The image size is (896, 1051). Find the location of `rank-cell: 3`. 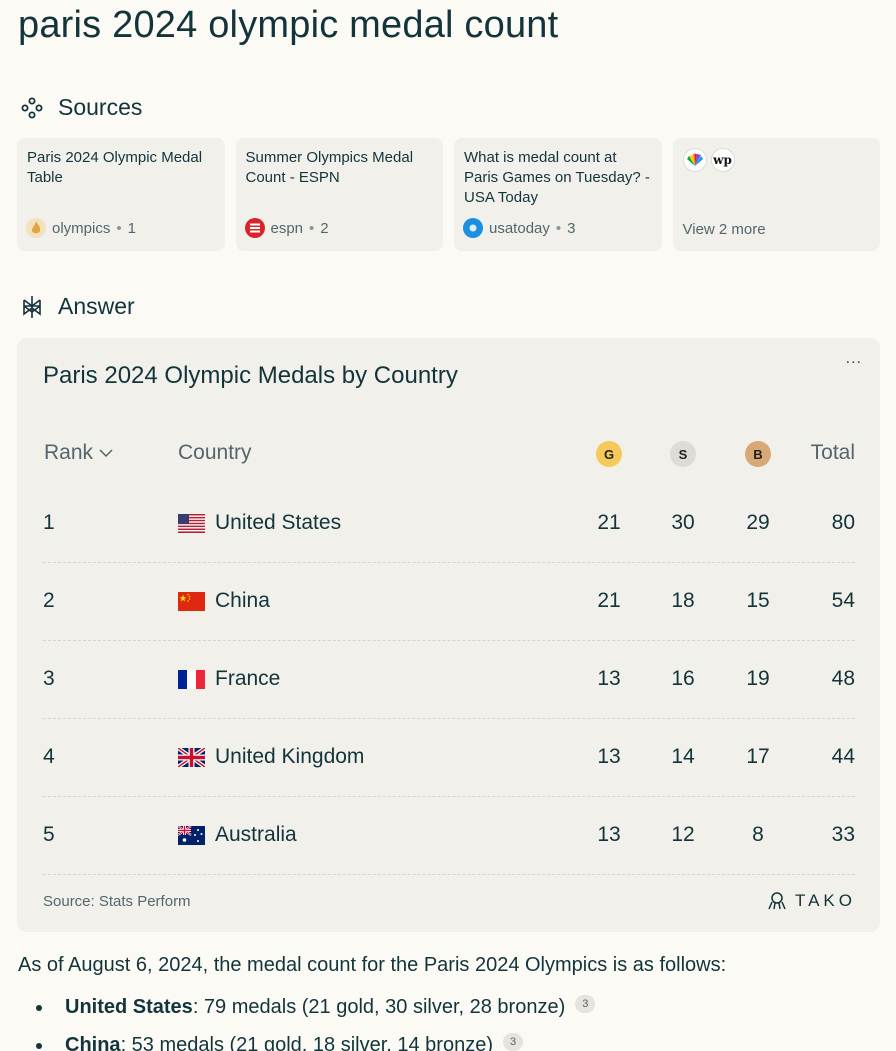

rank-cell: 3 is located at coordinates (49, 678).